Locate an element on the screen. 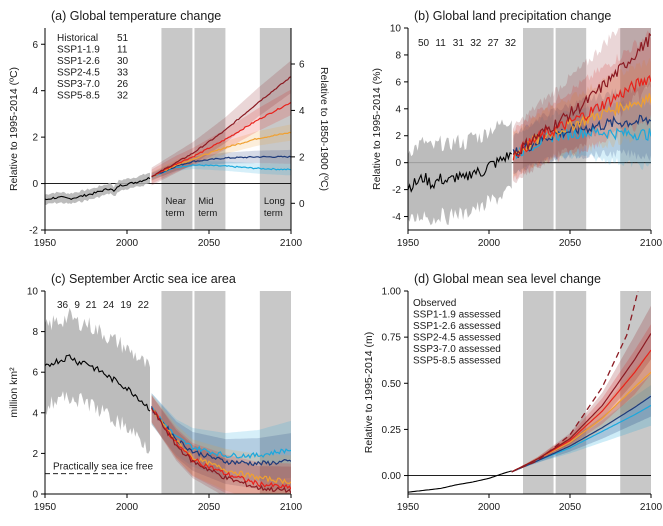  period-label: Long is located at coordinates (274, 201).